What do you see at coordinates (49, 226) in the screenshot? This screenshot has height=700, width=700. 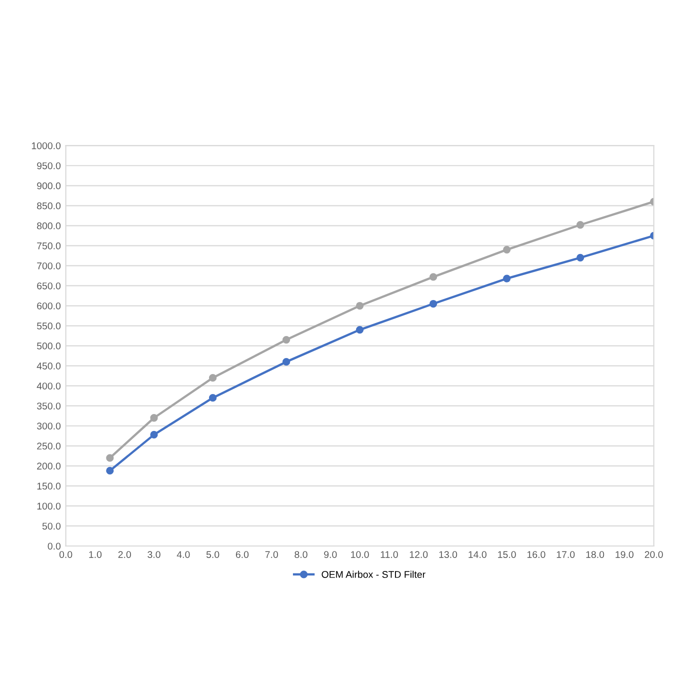 I see `y-tick-label: 800.0` at bounding box center [49, 226].